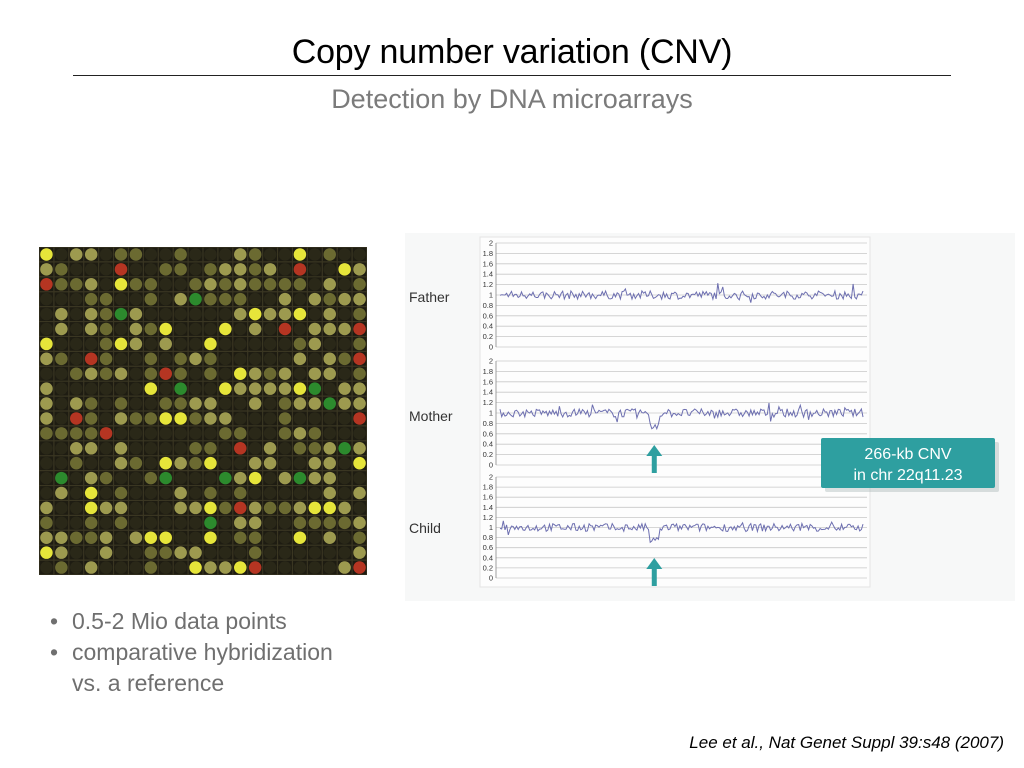 The width and height of the screenshot is (1024, 768). What do you see at coordinates (488, 433) in the screenshot?
I see `y-tick-label: 0.6` at bounding box center [488, 433].